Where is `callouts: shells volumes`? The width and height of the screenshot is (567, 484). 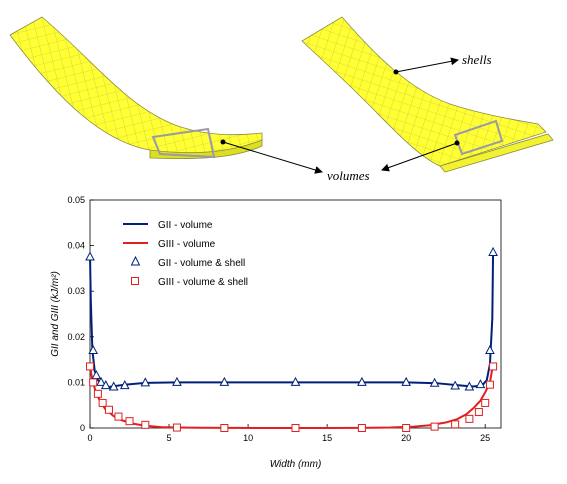 callouts: shells volumes is located at coordinates (356, 117).